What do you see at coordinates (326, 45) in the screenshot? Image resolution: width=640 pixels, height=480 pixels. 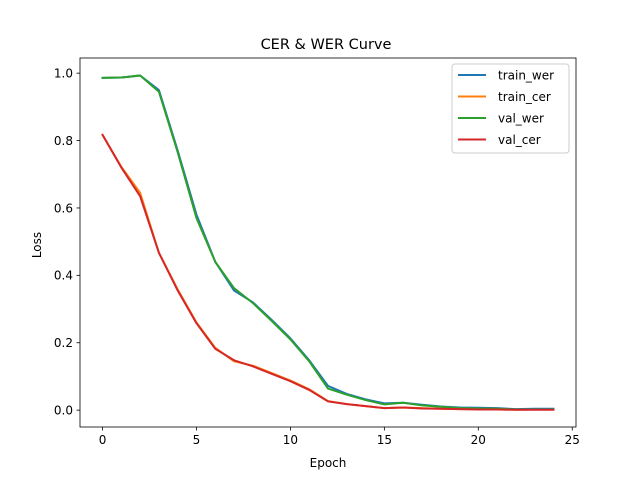 I see `chart-title: CER & WER Curve` at bounding box center [326, 45].